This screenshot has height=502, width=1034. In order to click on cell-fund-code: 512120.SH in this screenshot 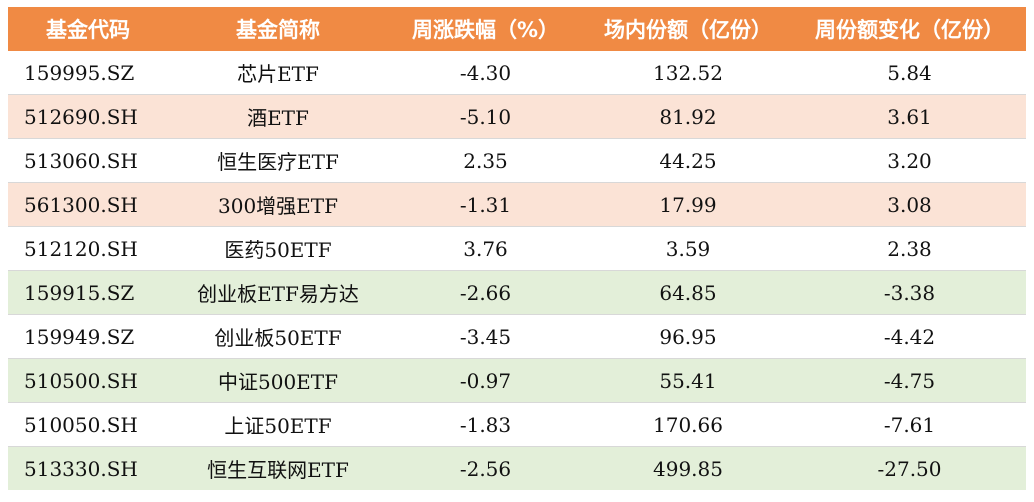, I will do `click(88, 248)`.